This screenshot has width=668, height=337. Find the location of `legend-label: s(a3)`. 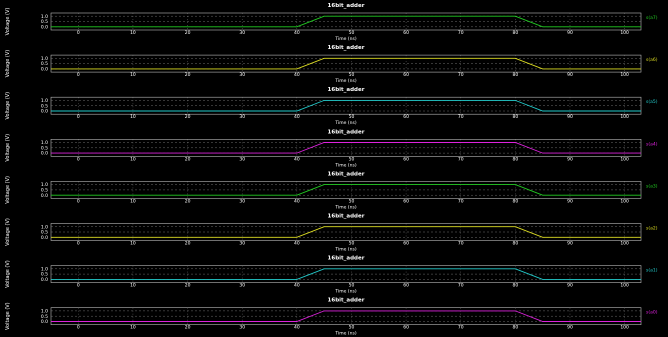

legend-label: s(a3) is located at coordinates (652, 186).